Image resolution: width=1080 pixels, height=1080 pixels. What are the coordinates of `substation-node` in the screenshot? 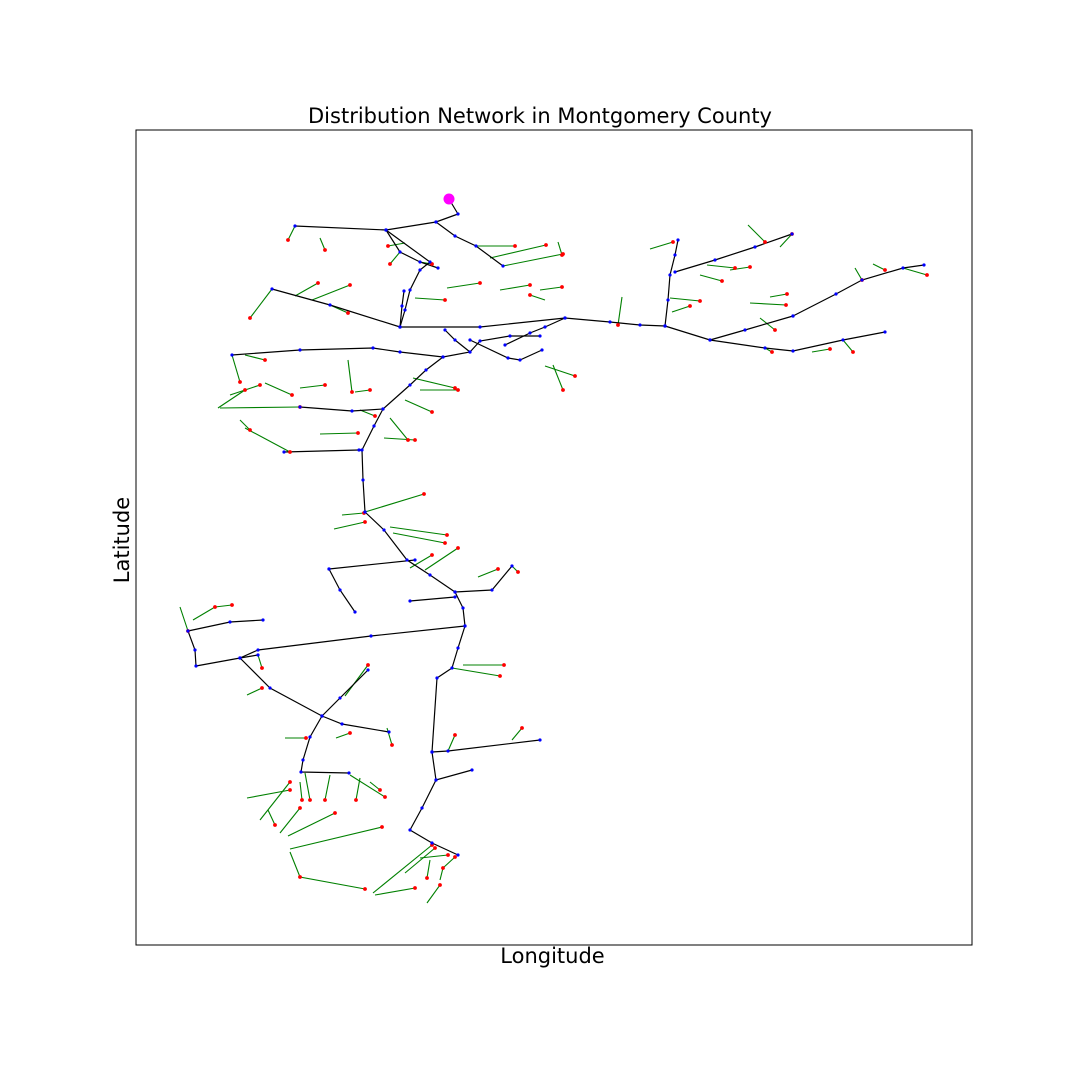 It's located at (449, 199).